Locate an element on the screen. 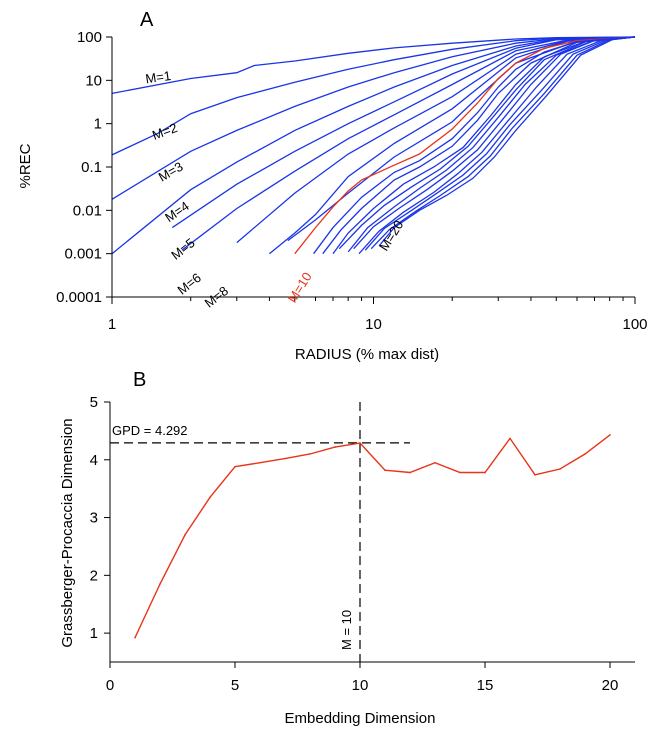  panel-b-y-axis-label: Grassberger-Procaccia Dimension is located at coordinates (67, 532).